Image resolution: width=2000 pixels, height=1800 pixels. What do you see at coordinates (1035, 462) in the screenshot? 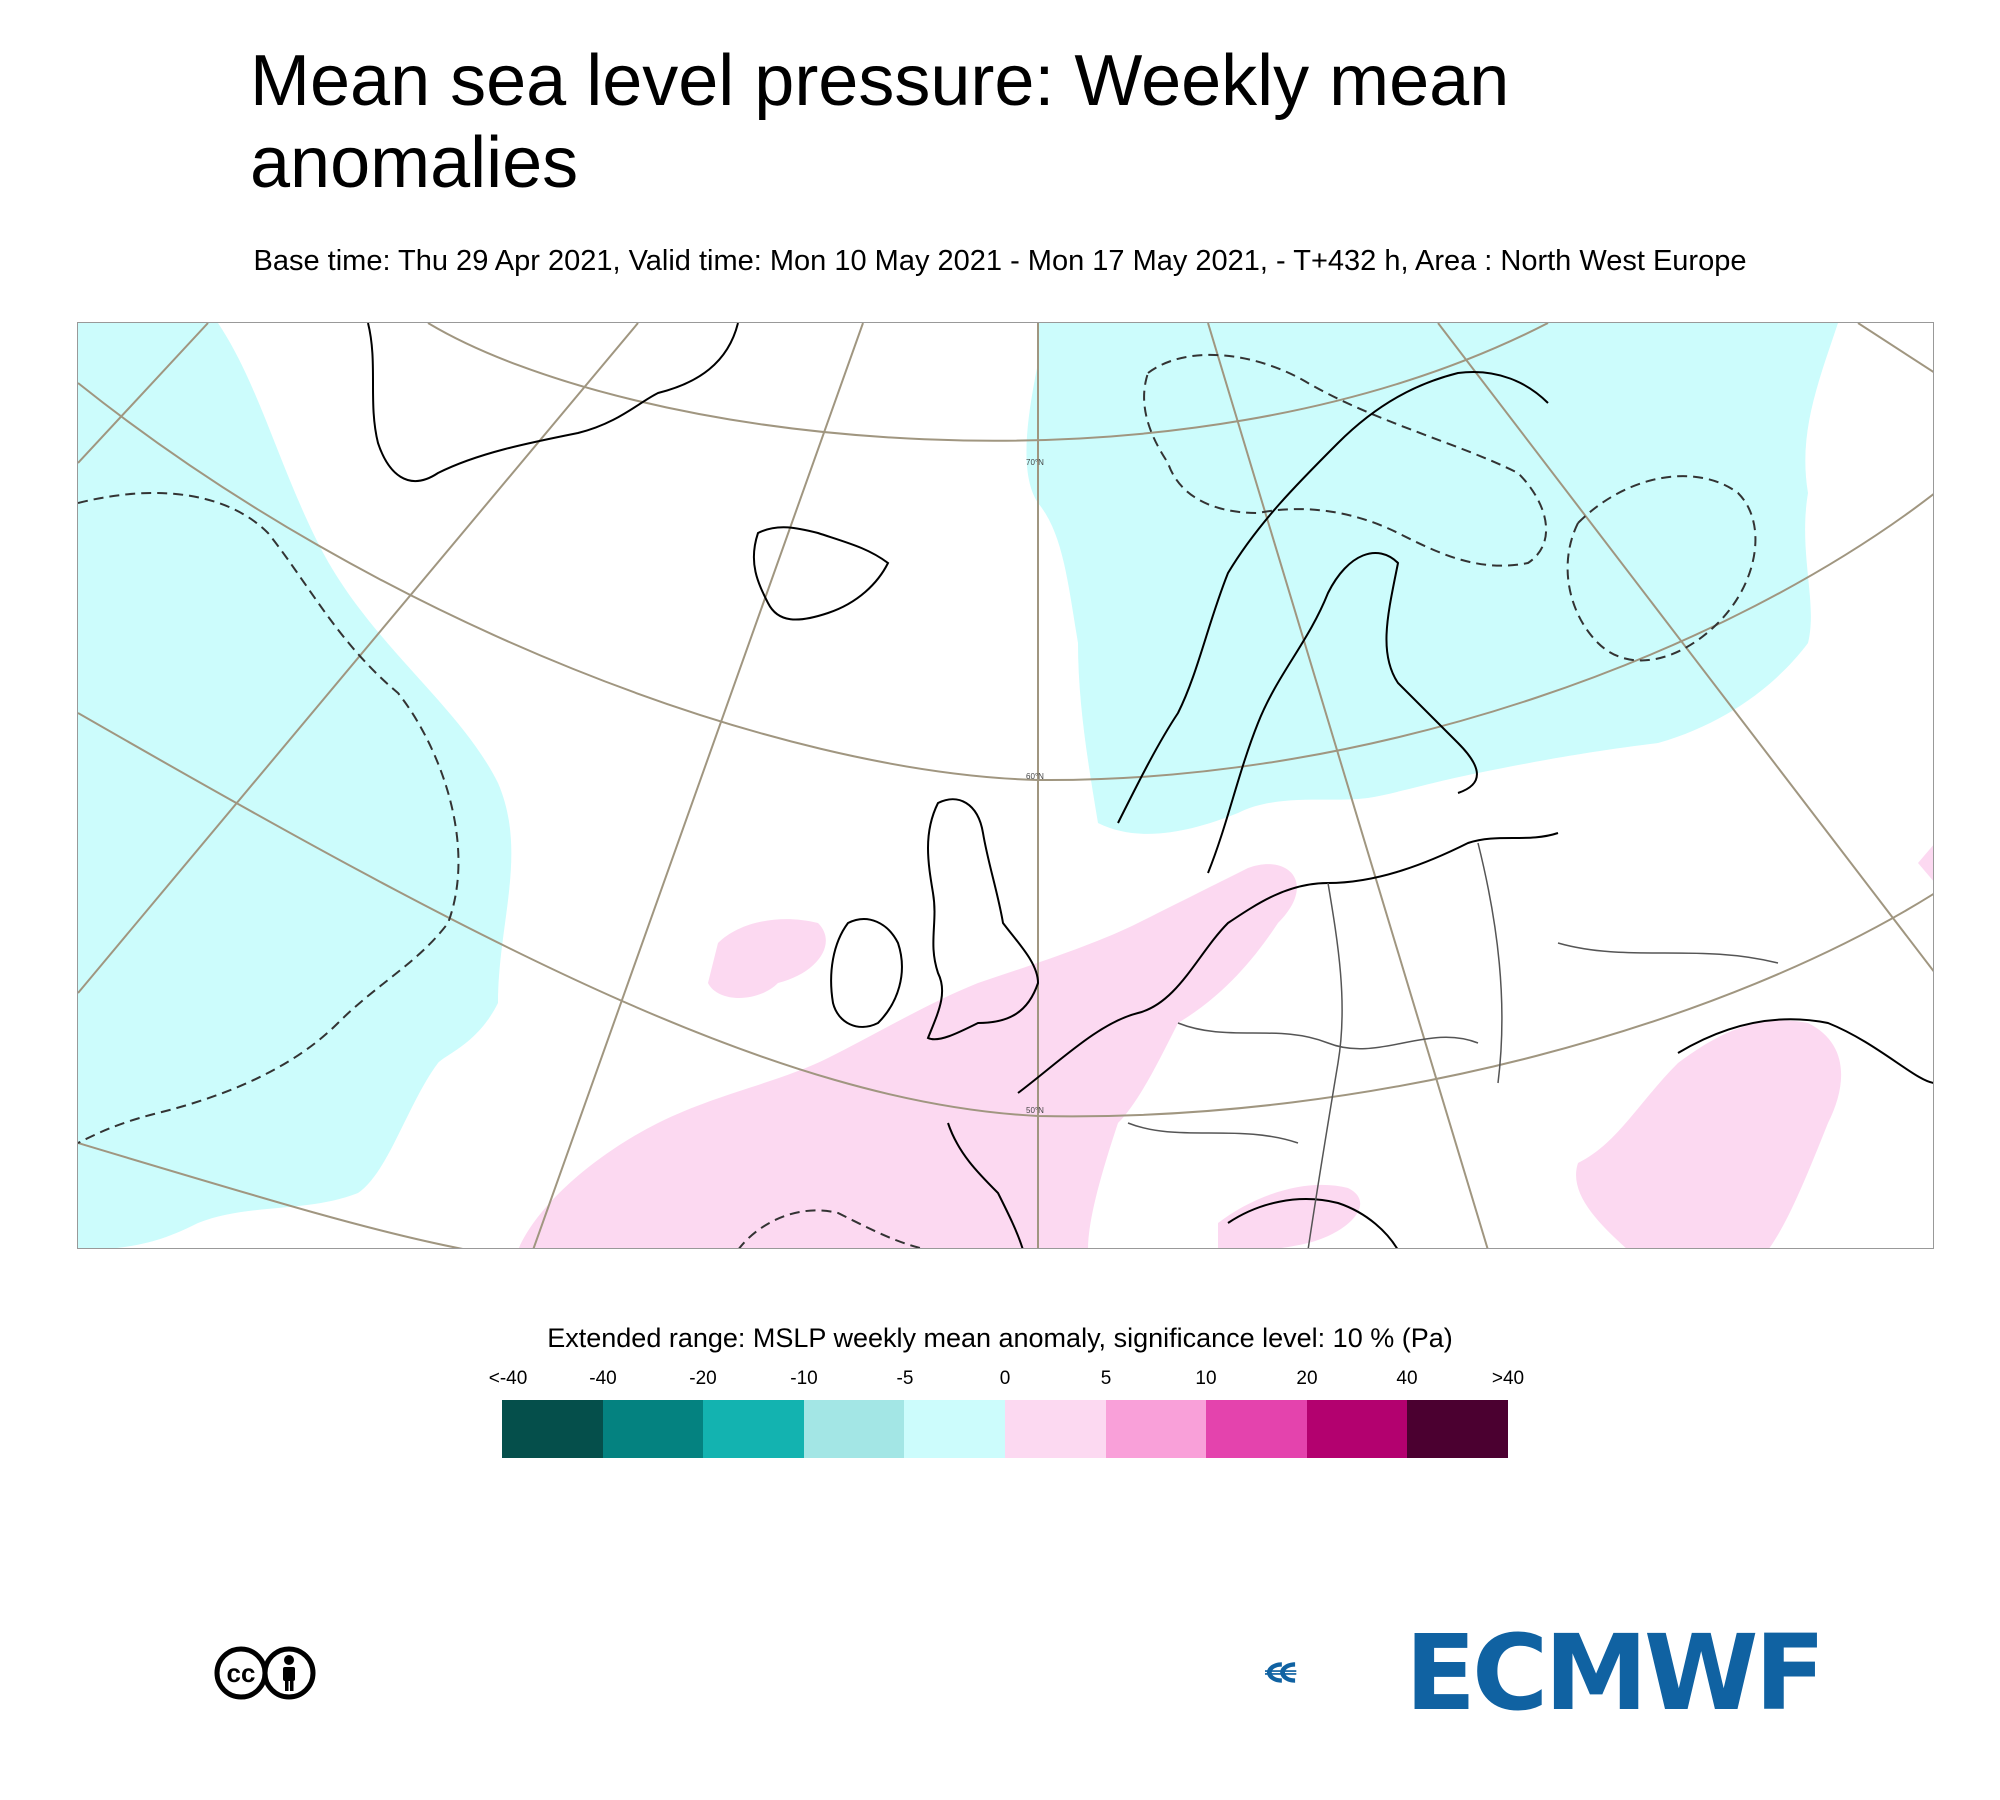
I see `lat-label-70n: 70°N` at bounding box center [1035, 462].